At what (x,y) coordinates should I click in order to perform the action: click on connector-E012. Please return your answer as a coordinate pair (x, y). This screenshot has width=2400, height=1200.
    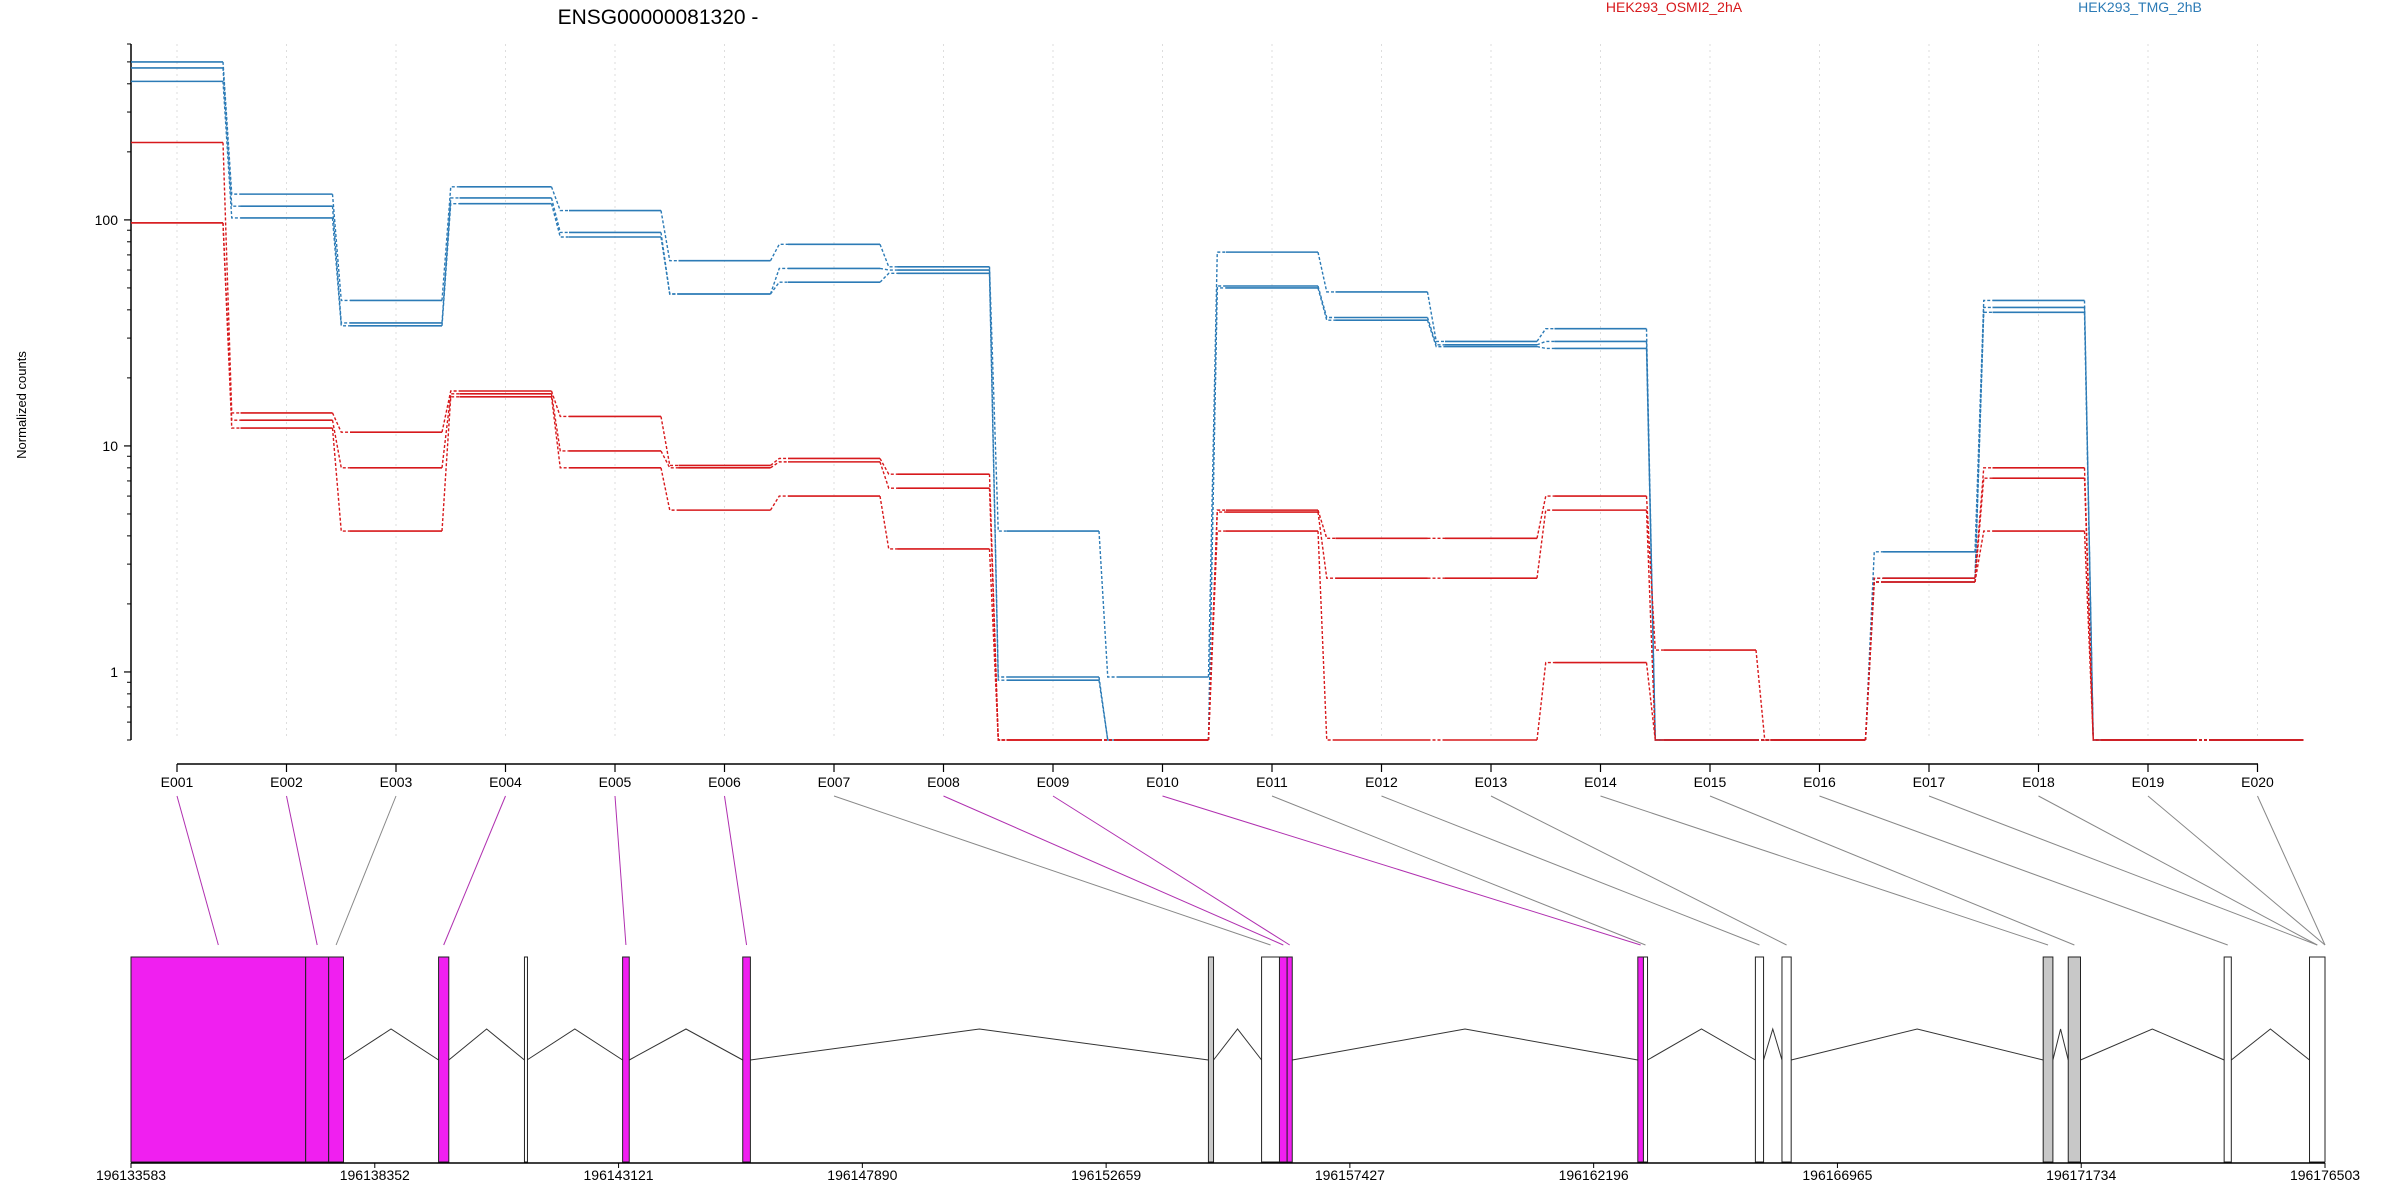
    Looking at the image, I should click on (1570, 870).